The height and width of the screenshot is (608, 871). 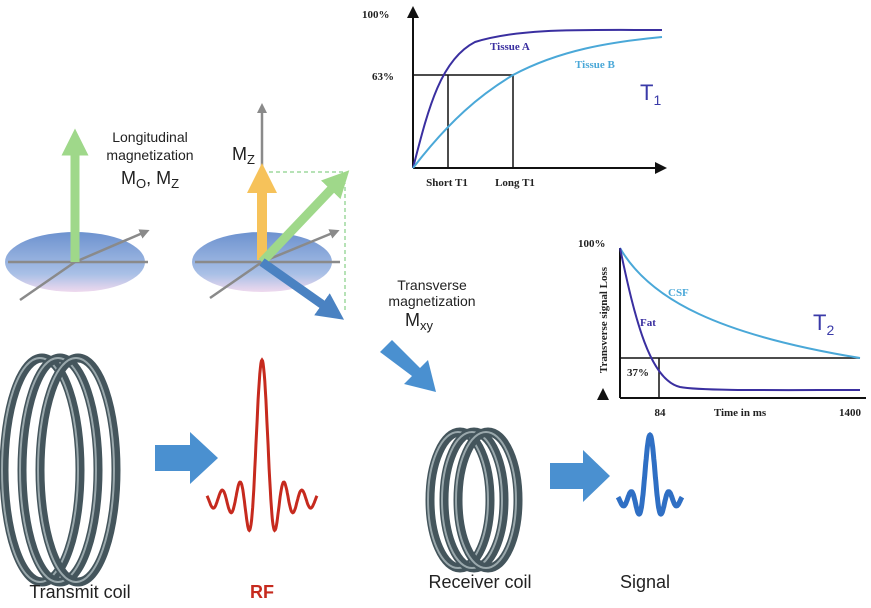 What do you see at coordinates (510, 47) in the screenshot?
I see `label: Tissue A` at bounding box center [510, 47].